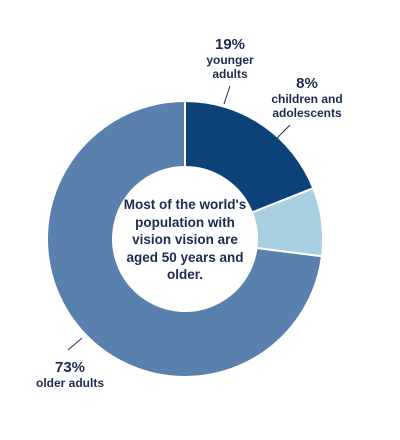 This screenshot has height=440, width=400. I want to click on slice-label-younger-adults: 19% younger adults, so click(230, 59).